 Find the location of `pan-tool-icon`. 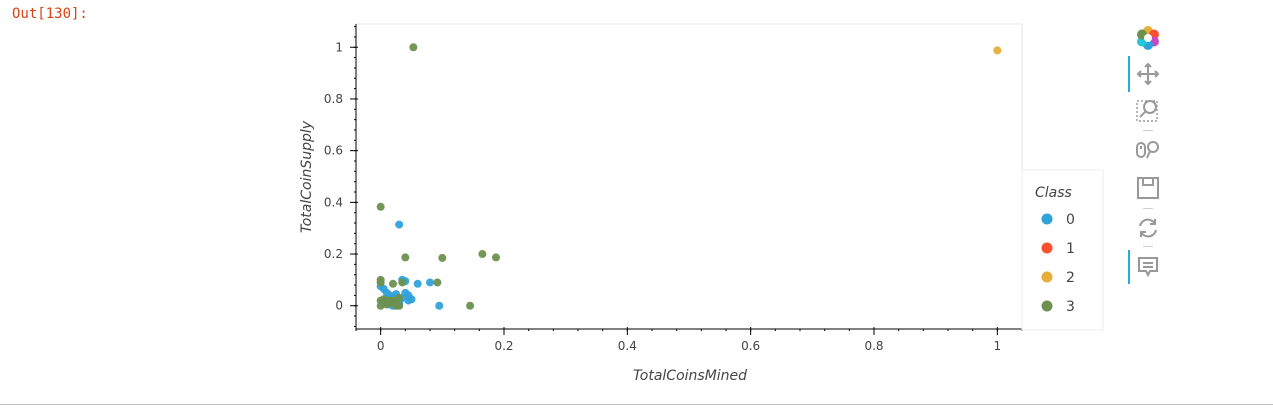

pan-tool-icon is located at coordinates (1148, 74).